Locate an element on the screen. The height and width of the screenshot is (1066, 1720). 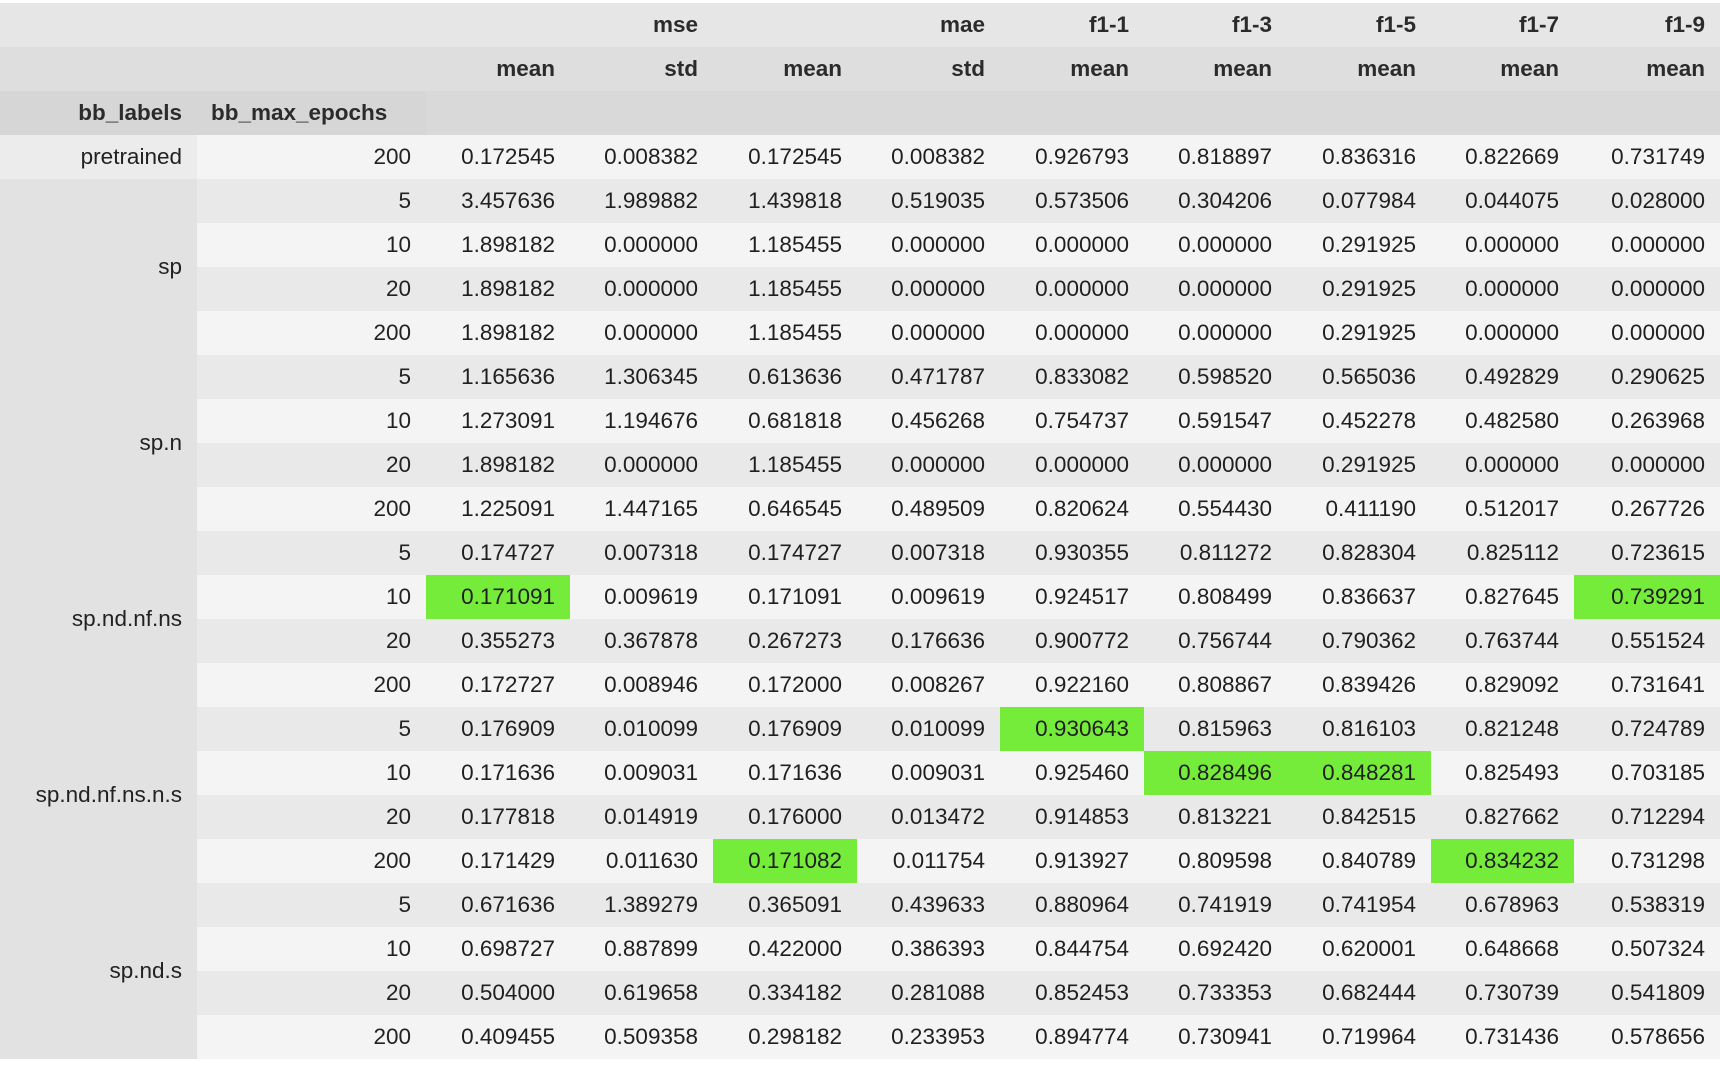
table-cell: 1.439818 is located at coordinates (785, 201).